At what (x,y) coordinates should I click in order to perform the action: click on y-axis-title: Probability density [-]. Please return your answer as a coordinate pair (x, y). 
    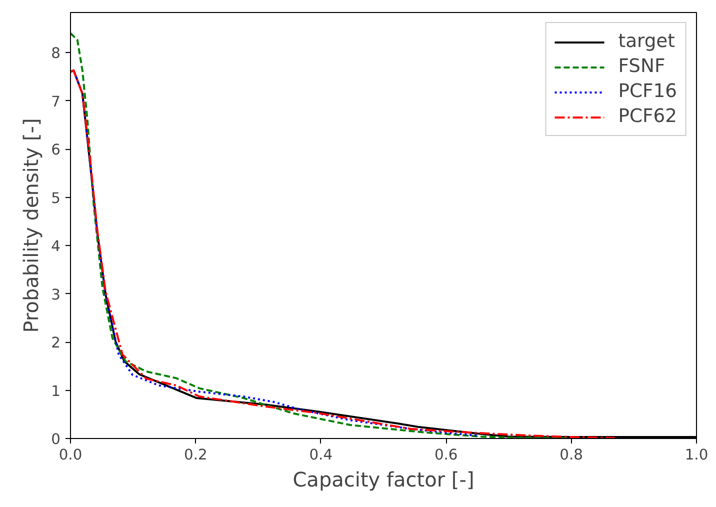
    Looking at the image, I should click on (31, 225).